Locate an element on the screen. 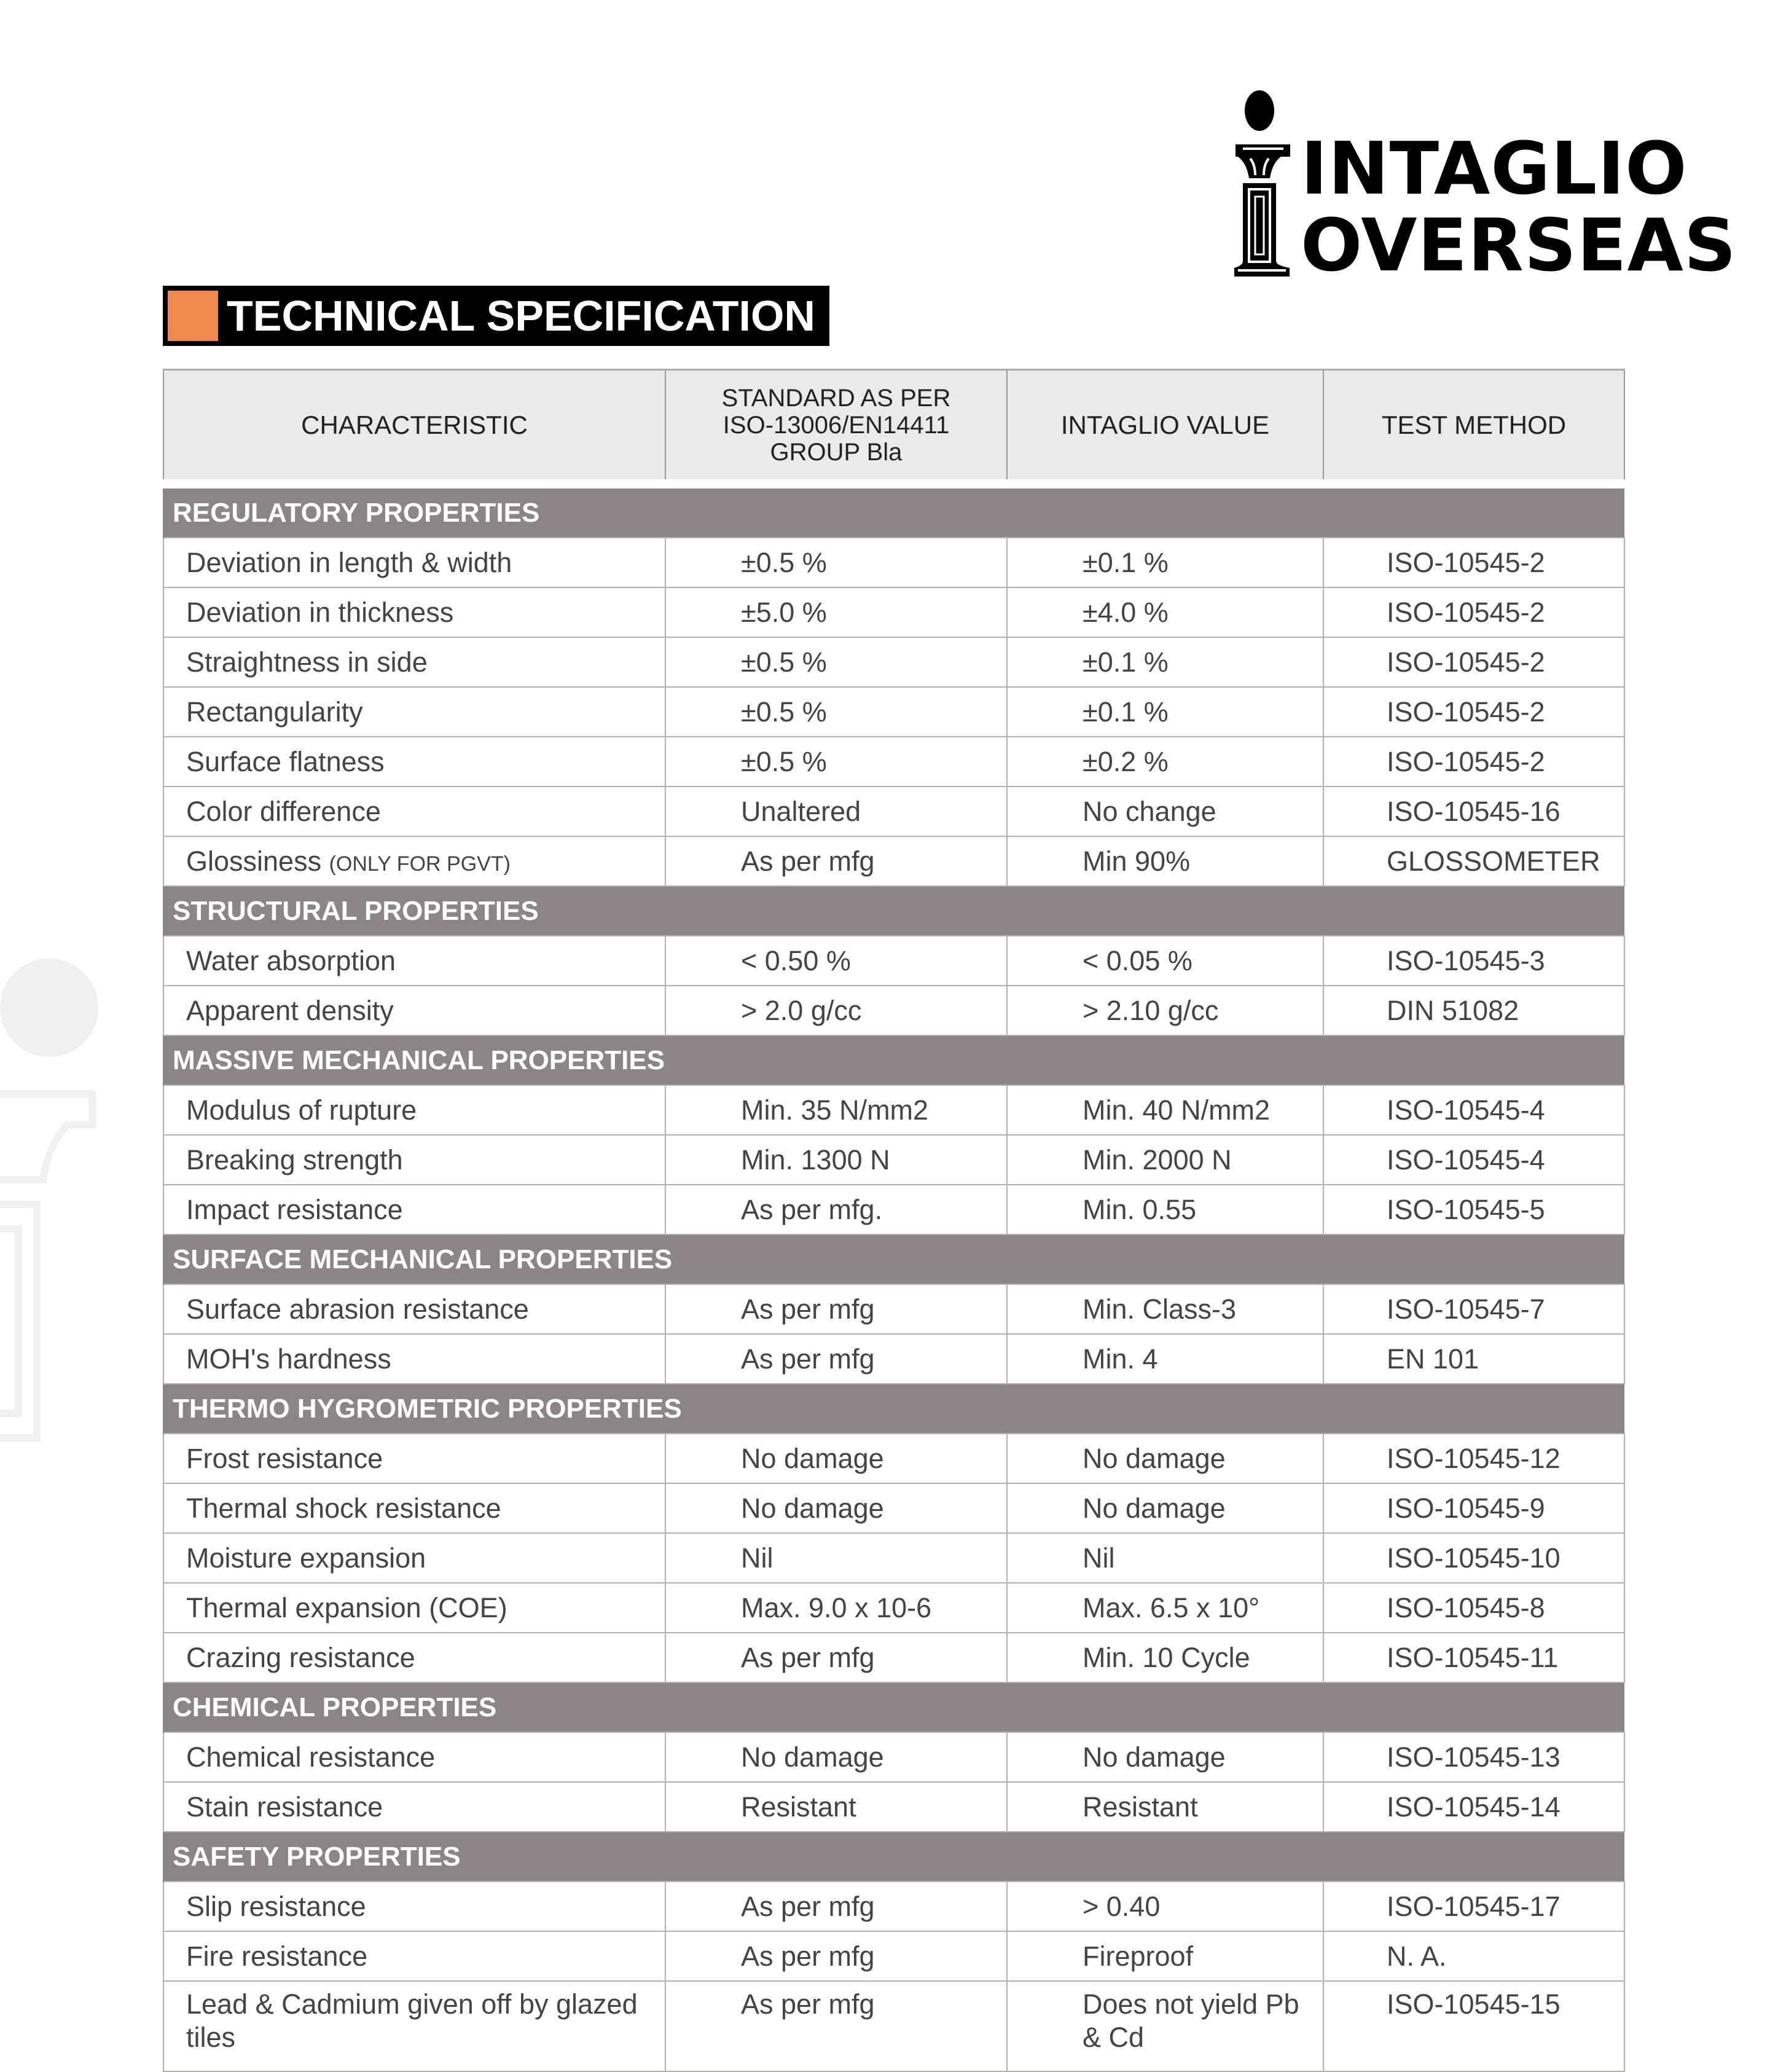  standard-cell: ±5.0 % is located at coordinates (836, 612).